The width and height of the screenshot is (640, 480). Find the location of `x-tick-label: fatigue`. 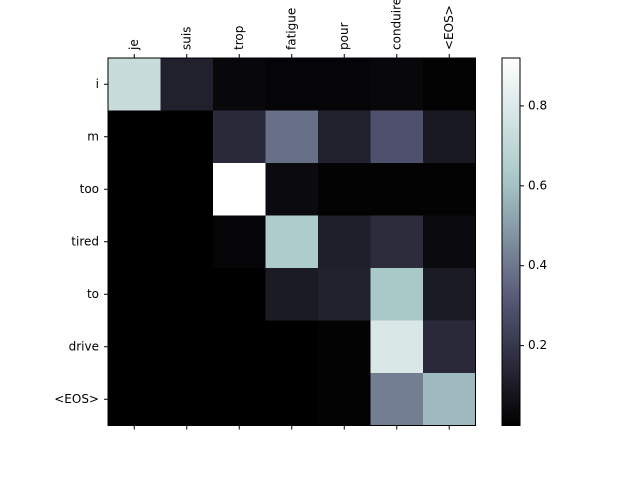

x-tick-label: fatigue is located at coordinates (291, 29).